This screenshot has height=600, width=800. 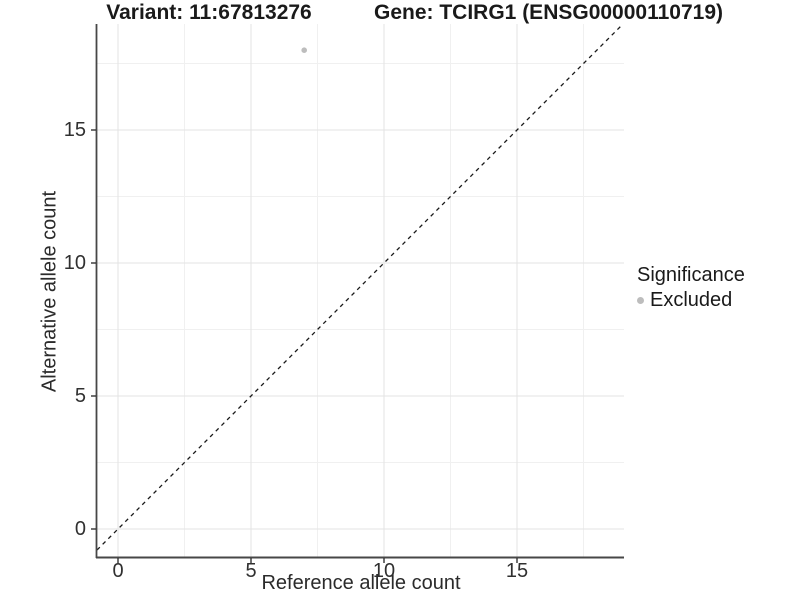 I want to click on legend-item-excluded: Excluded, so click(x=691, y=300).